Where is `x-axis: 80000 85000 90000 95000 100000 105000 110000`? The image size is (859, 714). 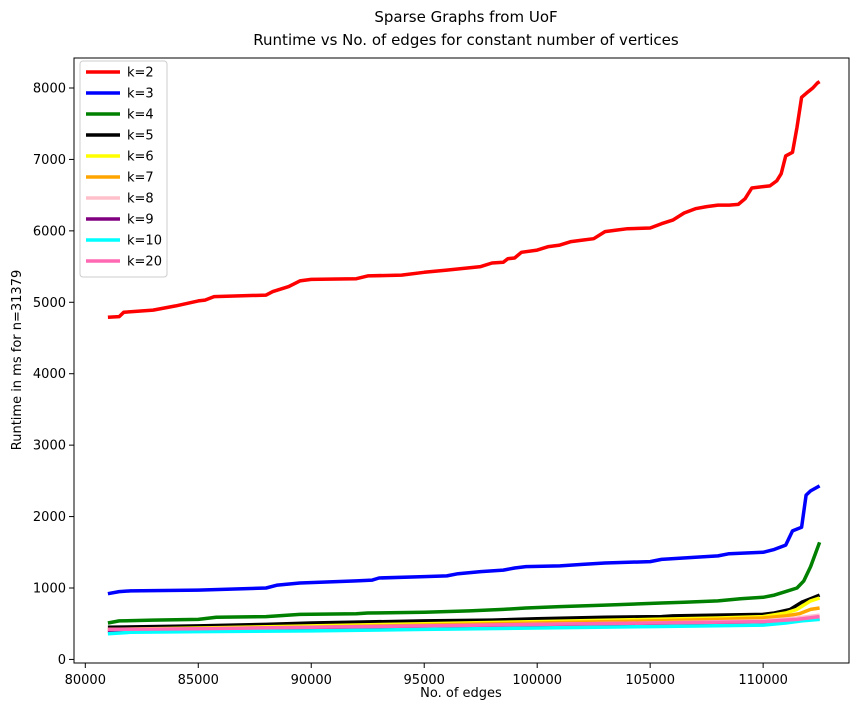 x-axis: 80000 85000 90000 95000 100000 105000 110000 is located at coordinates (426, 675).